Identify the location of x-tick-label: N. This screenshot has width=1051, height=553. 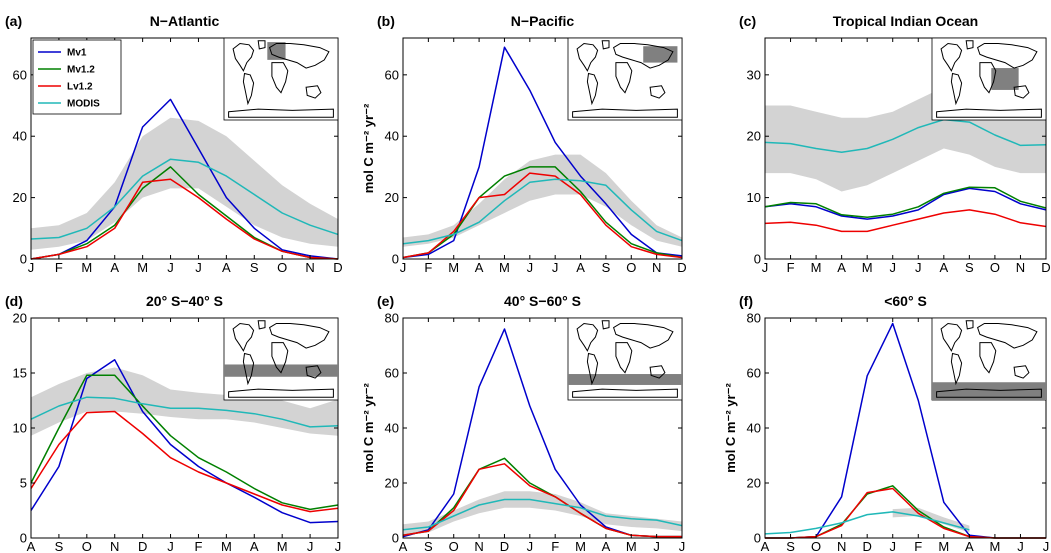
(656, 267).